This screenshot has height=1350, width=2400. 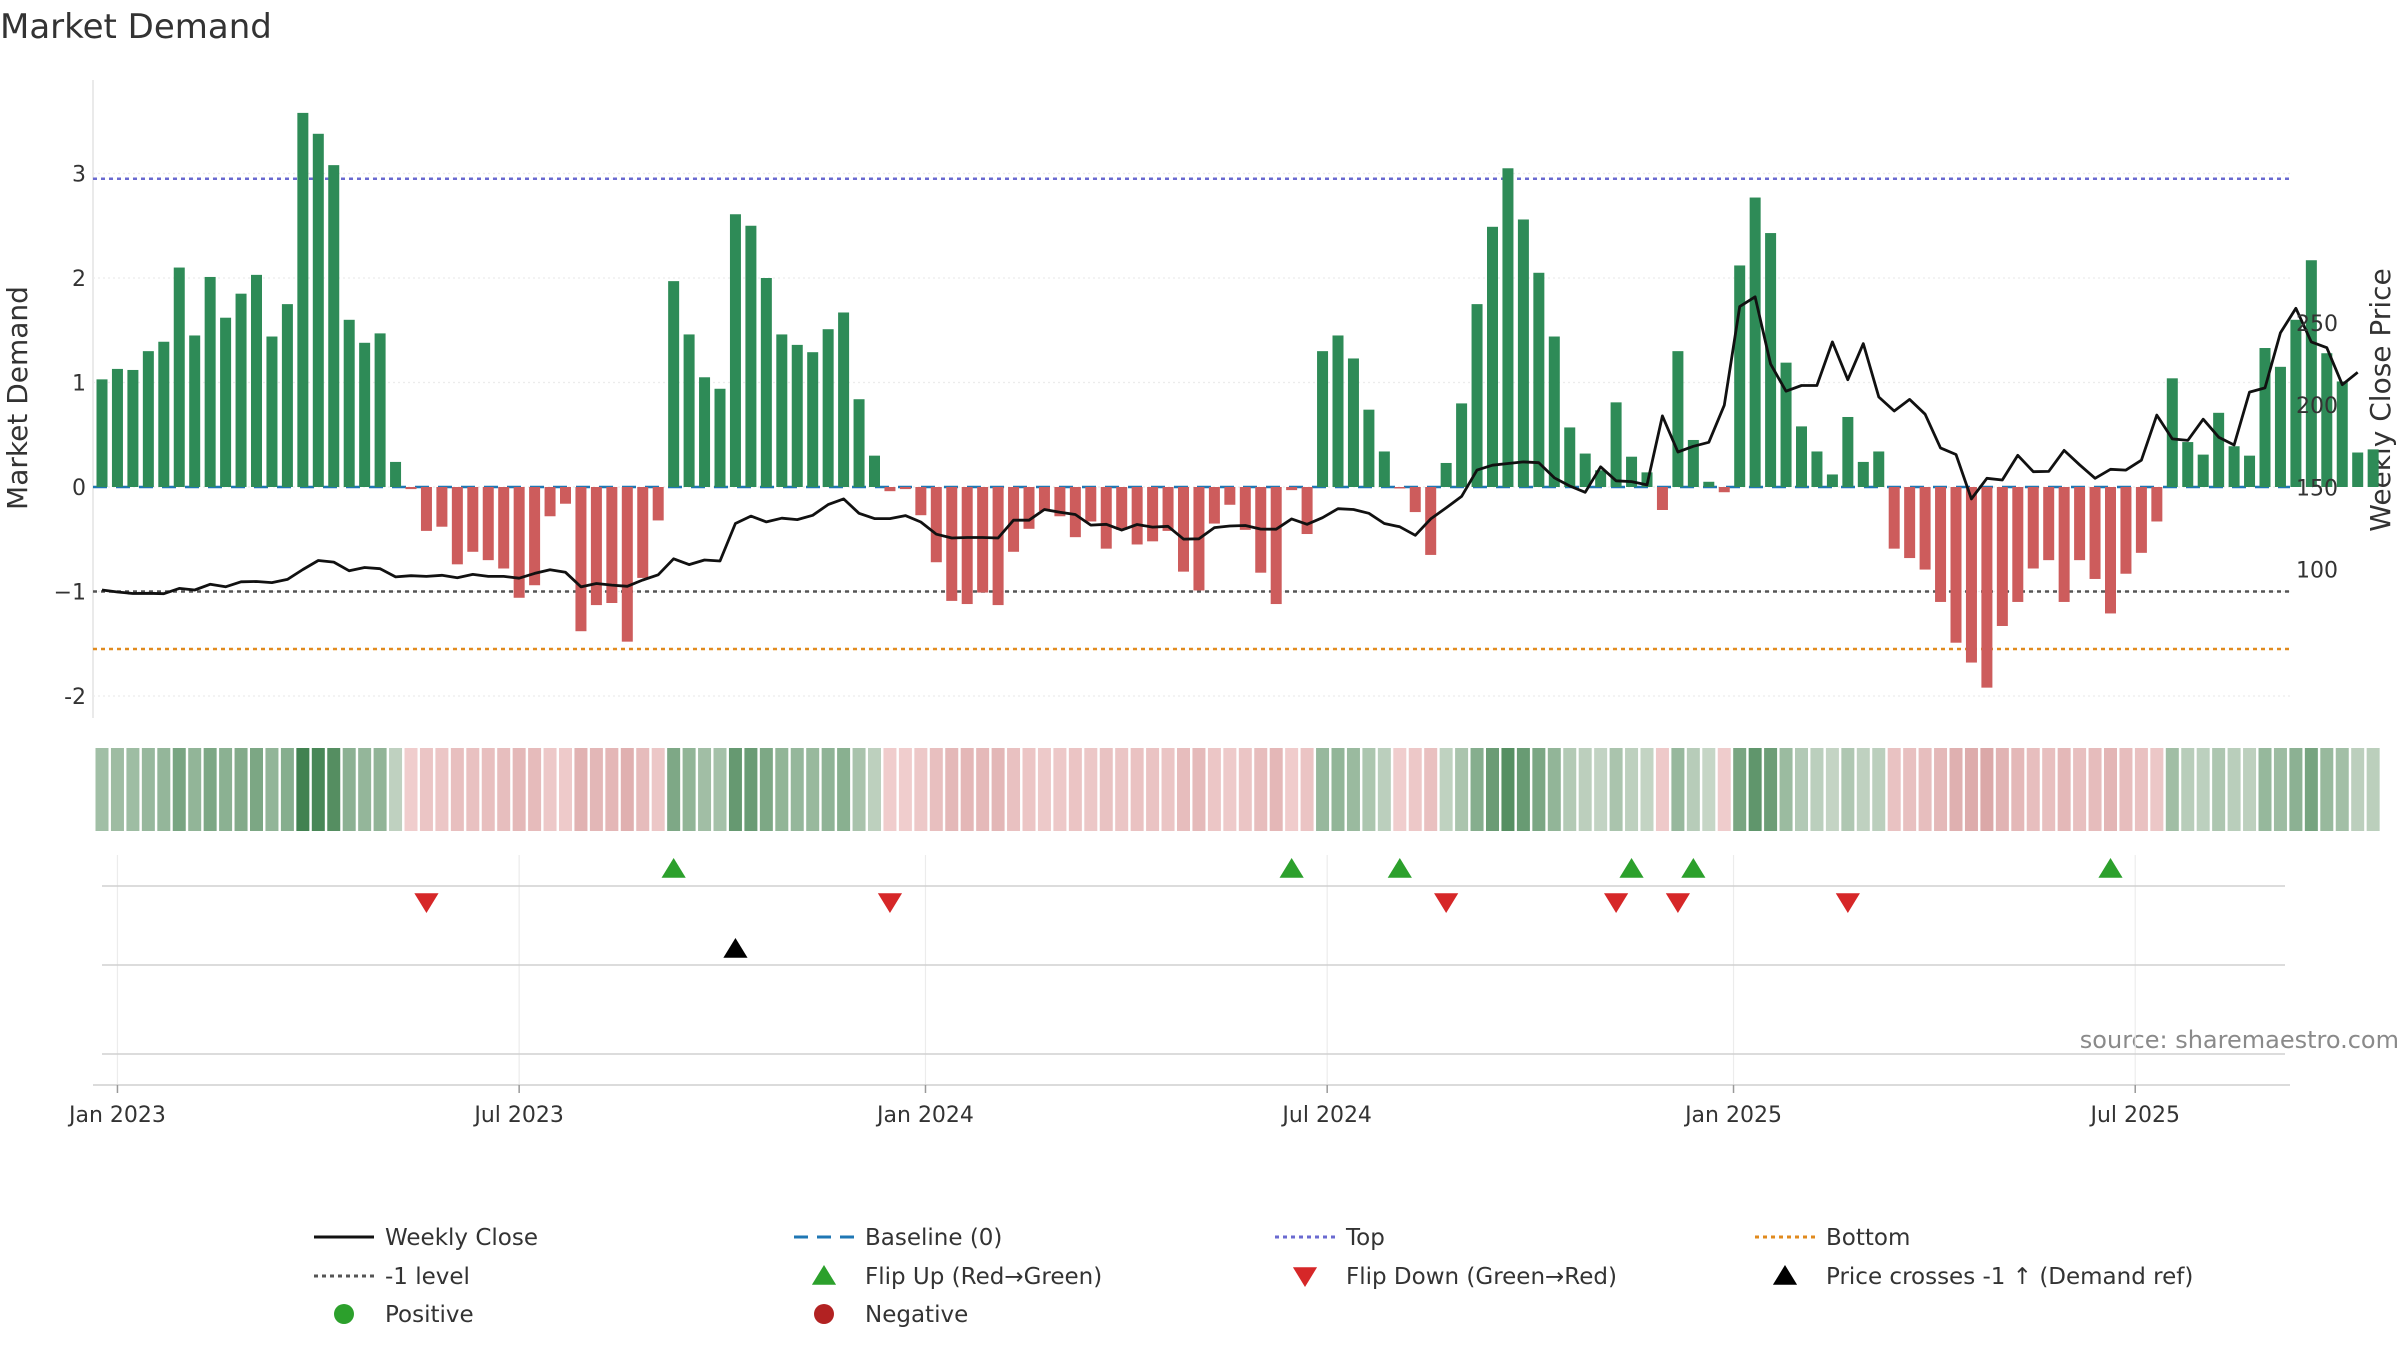 I want to click on legend-label: Positive, so click(x=429, y=1315).